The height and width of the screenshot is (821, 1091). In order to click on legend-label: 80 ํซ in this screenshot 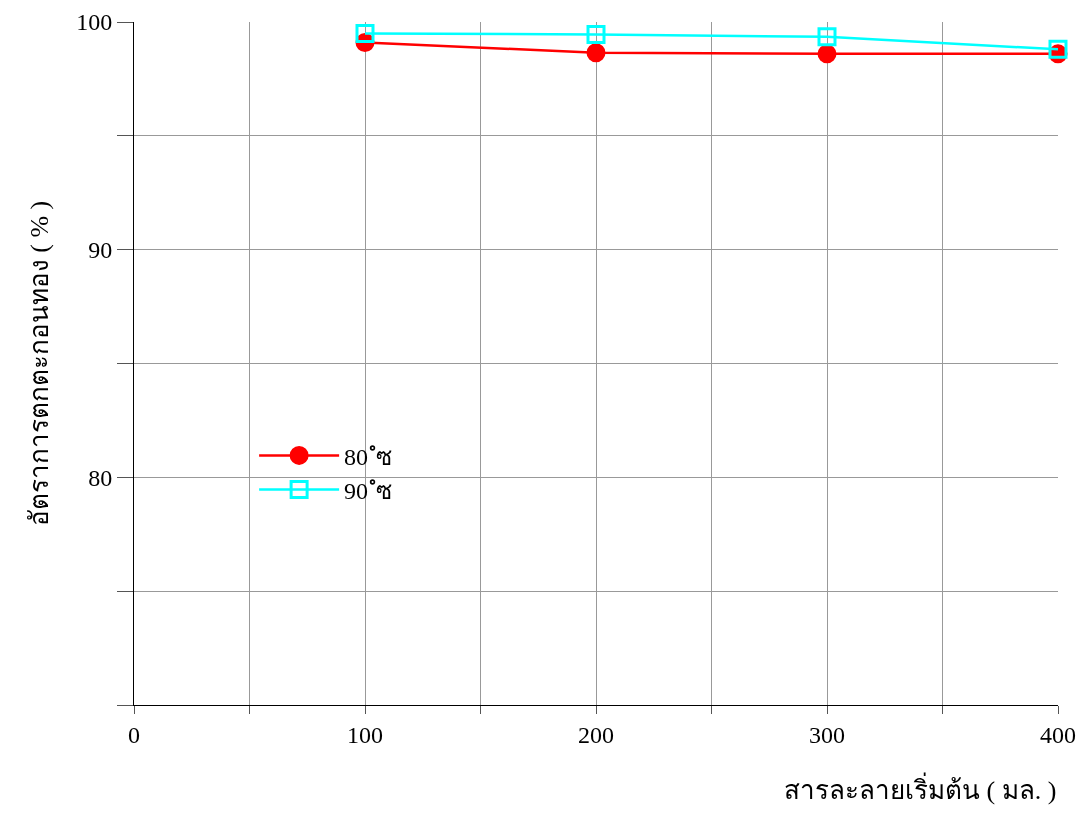, I will do `click(368, 456)`.